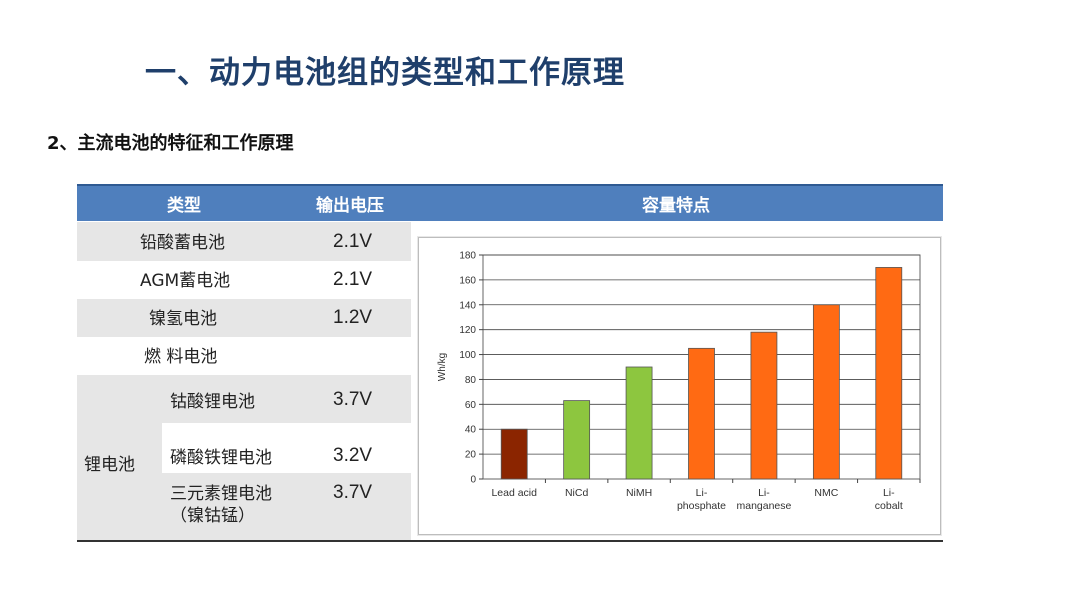 The height and width of the screenshot is (608, 1080). What do you see at coordinates (212, 402) in the screenshot?
I see `battery-name: 钴酸锂电池` at bounding box center [212, 402].